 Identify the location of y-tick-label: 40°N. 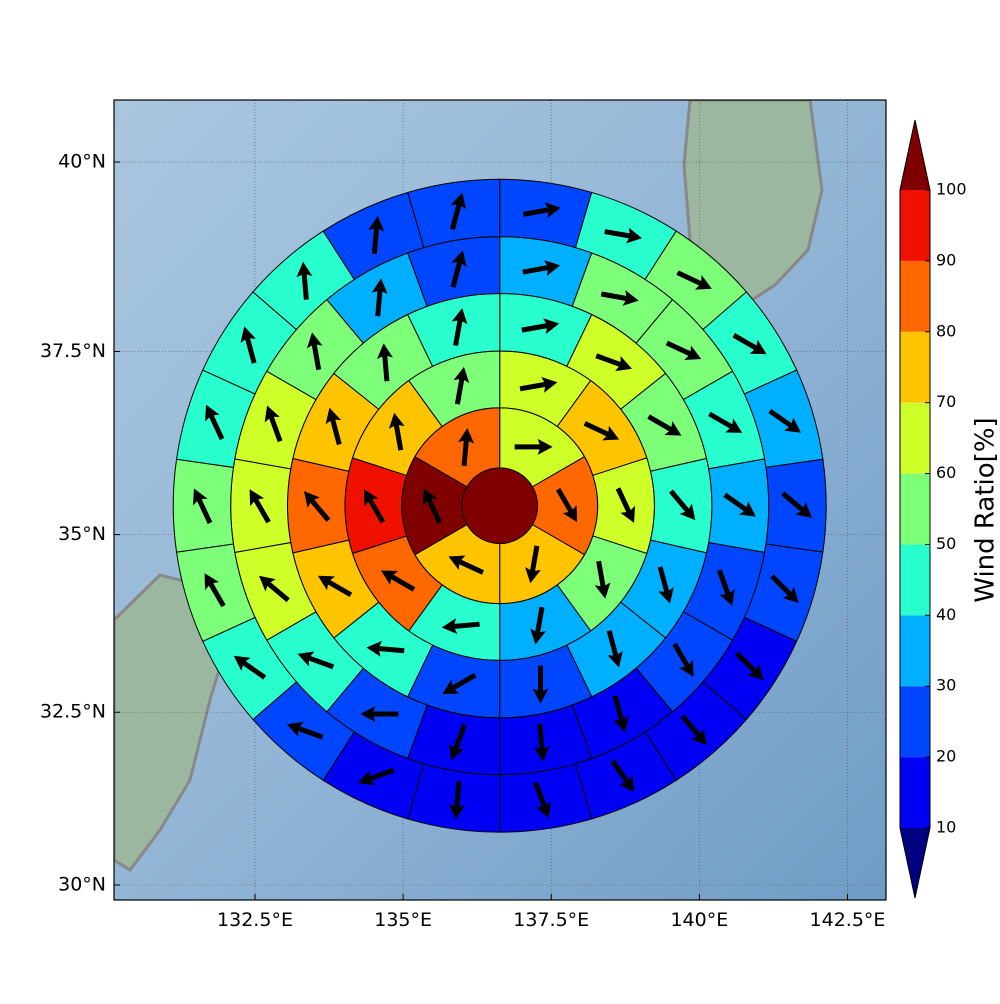
(82, 162).